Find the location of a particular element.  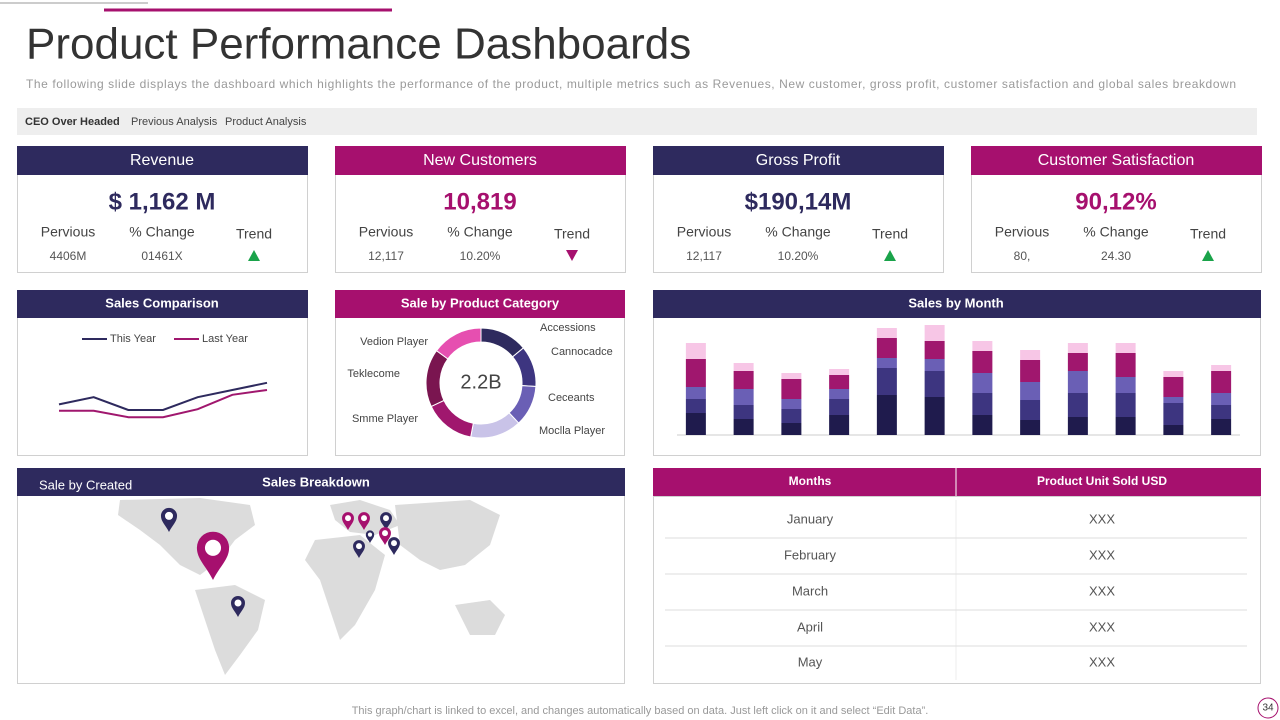

table-cell: January is located at coordinates (810, 518).